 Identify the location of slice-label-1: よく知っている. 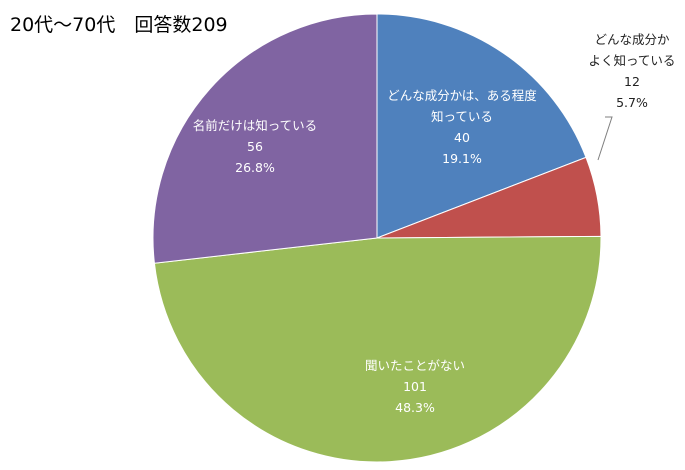
(632, 60).